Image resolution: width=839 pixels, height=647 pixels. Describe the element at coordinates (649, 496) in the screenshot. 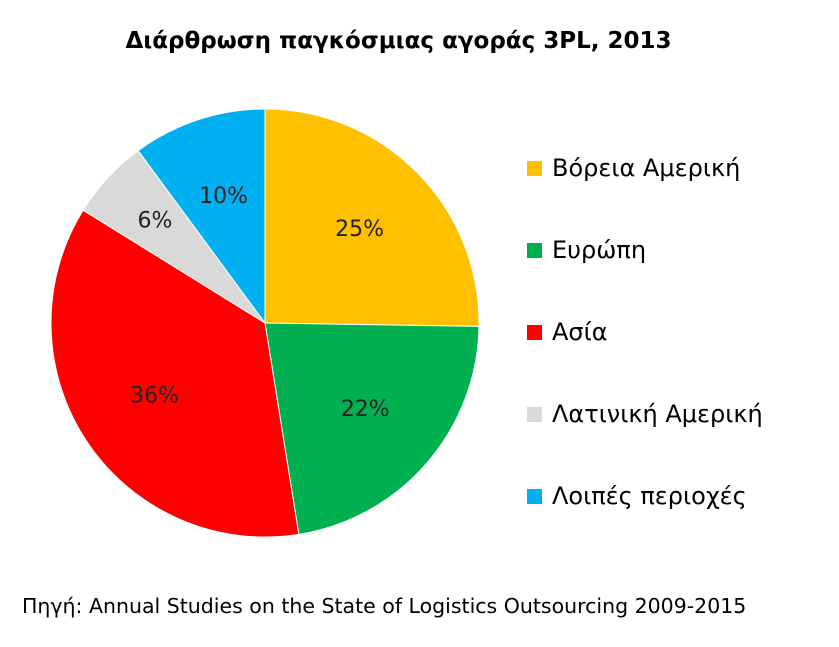

I see `legend-label: Λοιπές περιοχές` at that location.